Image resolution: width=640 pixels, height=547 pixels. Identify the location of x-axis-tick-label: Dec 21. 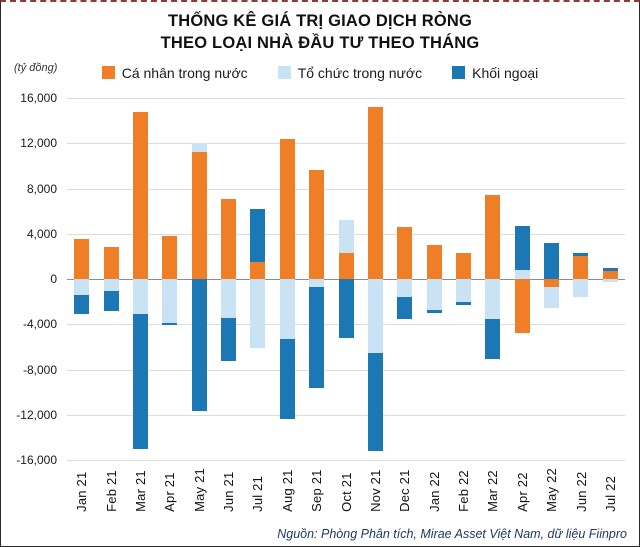
(405, 490).